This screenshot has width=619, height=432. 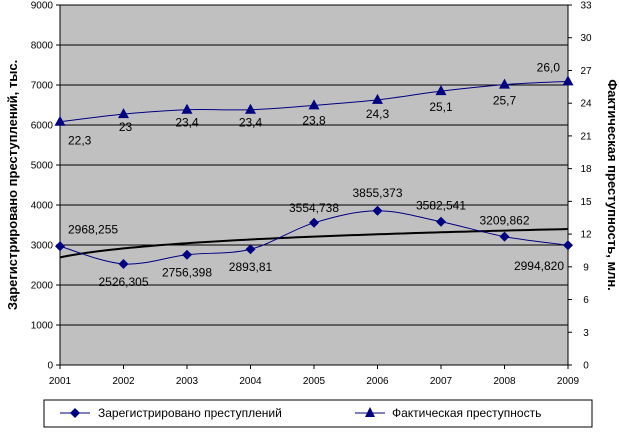 What do you see at coordinates (42, 6) in the screenshot?
I see `left-tick-label: 9000` at bounding box center [42, 6].